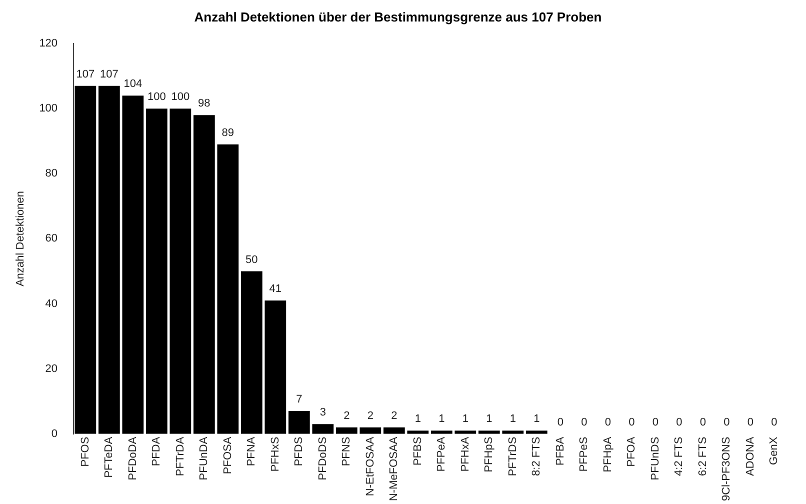 The height and width of the screenshot is (504, 806). I want to click on x-tick-label: PFDA, so click(156, 451).